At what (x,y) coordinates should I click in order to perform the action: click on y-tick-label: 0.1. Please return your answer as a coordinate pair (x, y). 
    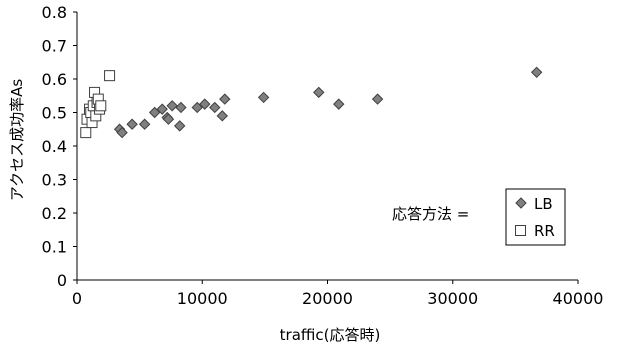
    Looking at the image, I should click on (54, 247).